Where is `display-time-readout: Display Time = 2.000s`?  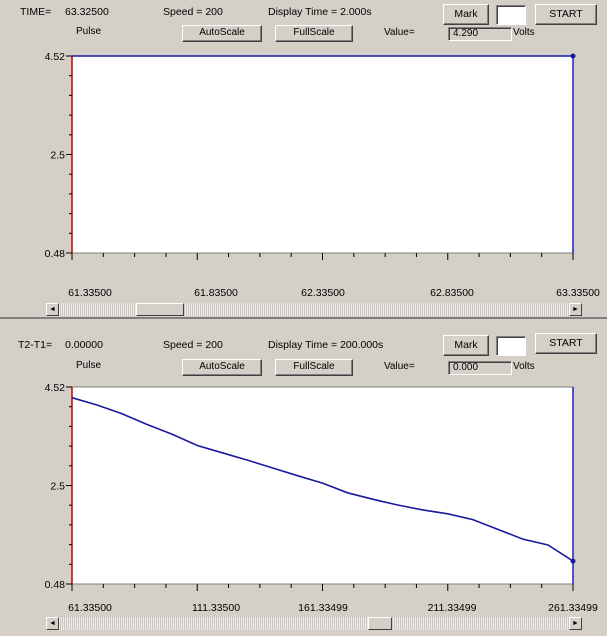 display-time-readout: Display Time = 2.000s is located at coordinates (320, 12).